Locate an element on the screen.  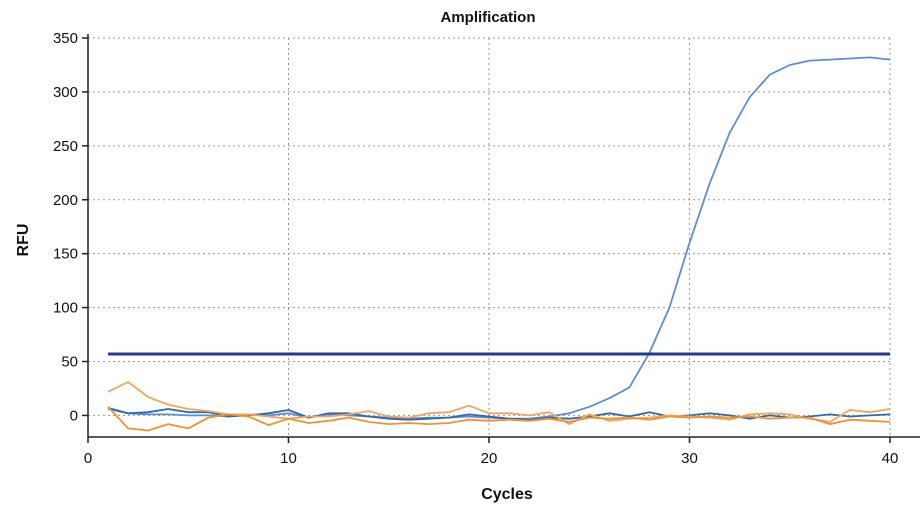
y-tick-label: 250 is located at coordinates (65, 146).